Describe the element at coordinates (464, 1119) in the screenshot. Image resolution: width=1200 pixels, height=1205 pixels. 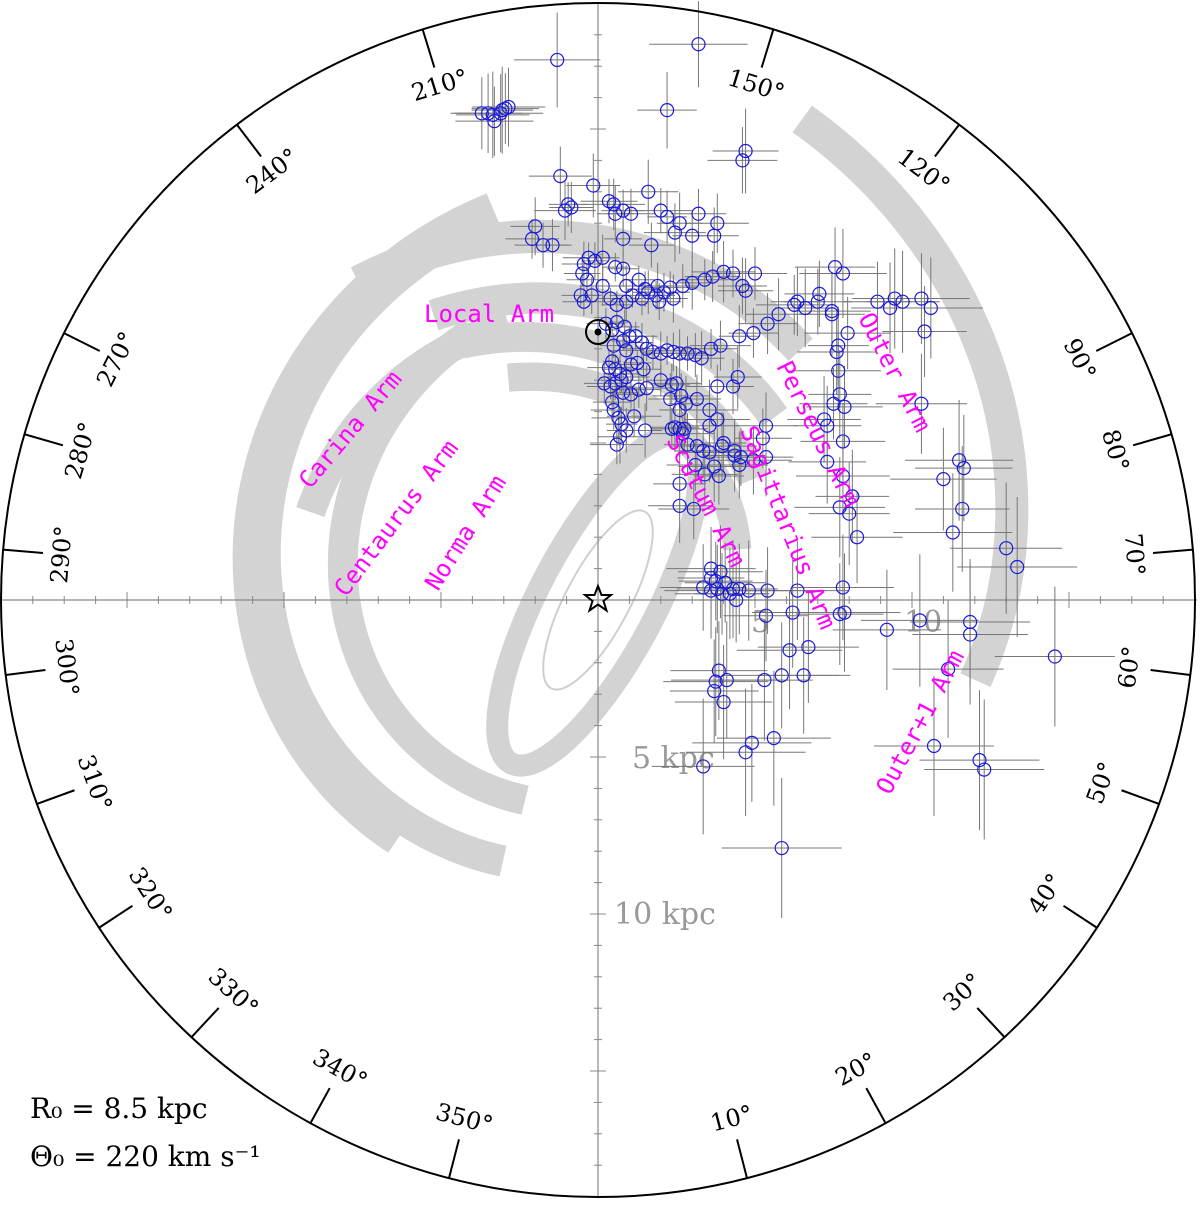
I see `longitude-label: 350°` at that location.